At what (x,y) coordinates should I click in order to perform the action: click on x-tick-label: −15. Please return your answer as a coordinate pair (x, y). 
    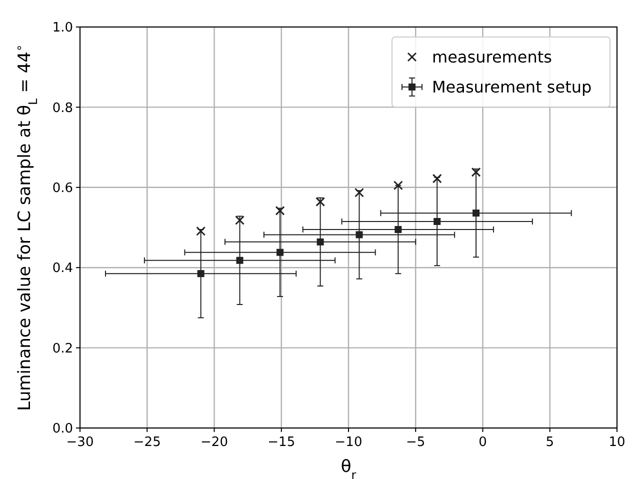
    Looking at the image, I should click on (282, 442).